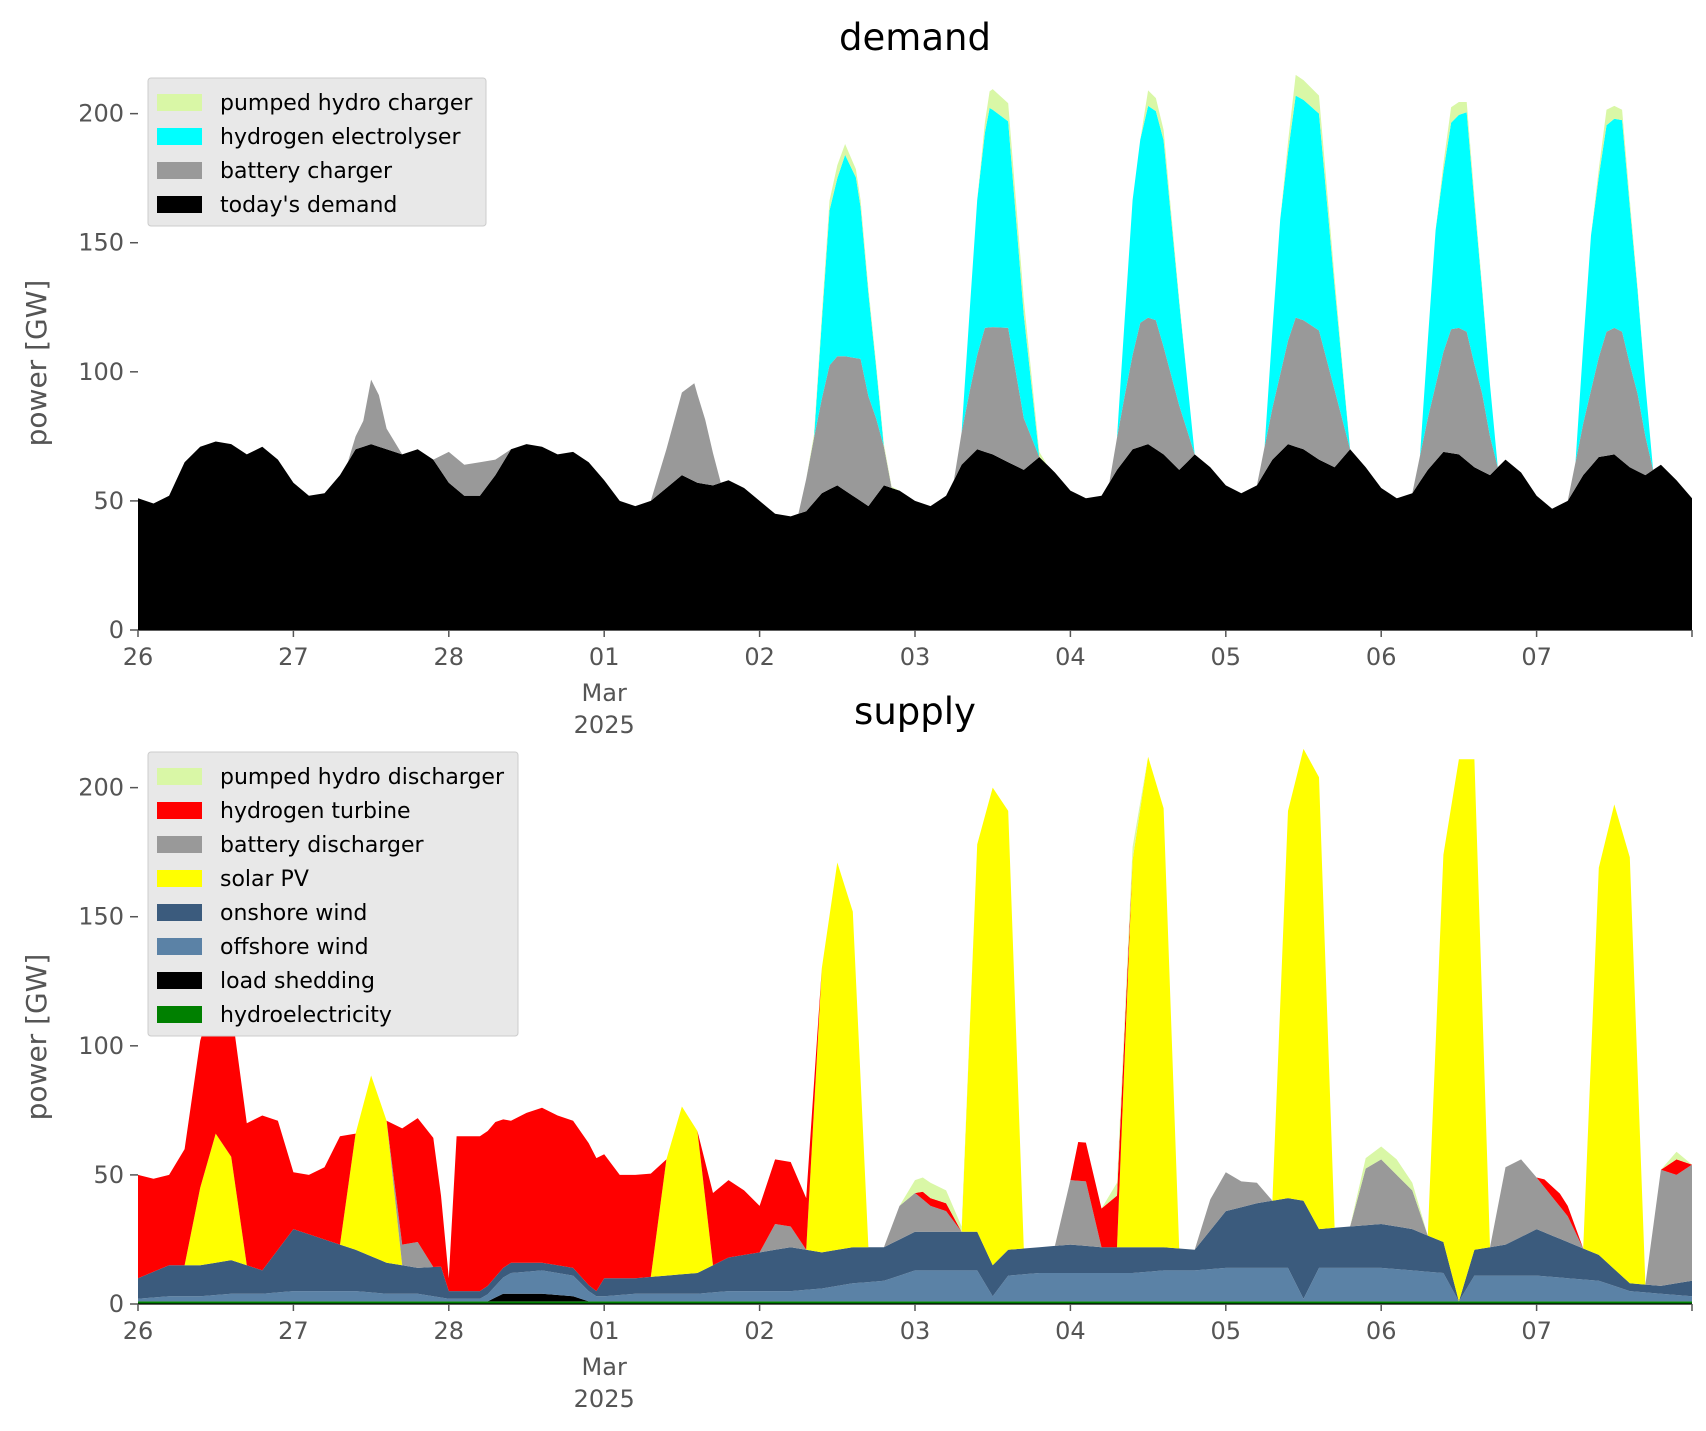 This screenshot has width=1706, height=1431. What do you see at coordinates (315, 811) in the screenshot?
I see `legend-label-hydrogen-turbine: hydrogen turbine` at bounding box center [315, 811].